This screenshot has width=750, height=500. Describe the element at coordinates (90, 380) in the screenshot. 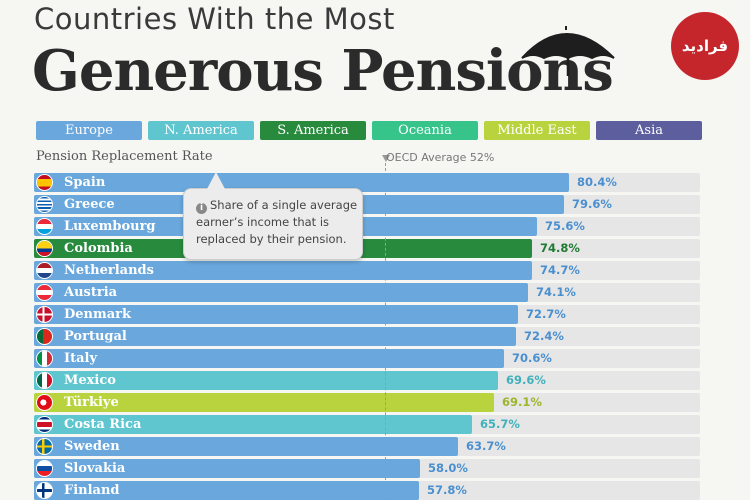

I see `country-label: Mexico` at that location.